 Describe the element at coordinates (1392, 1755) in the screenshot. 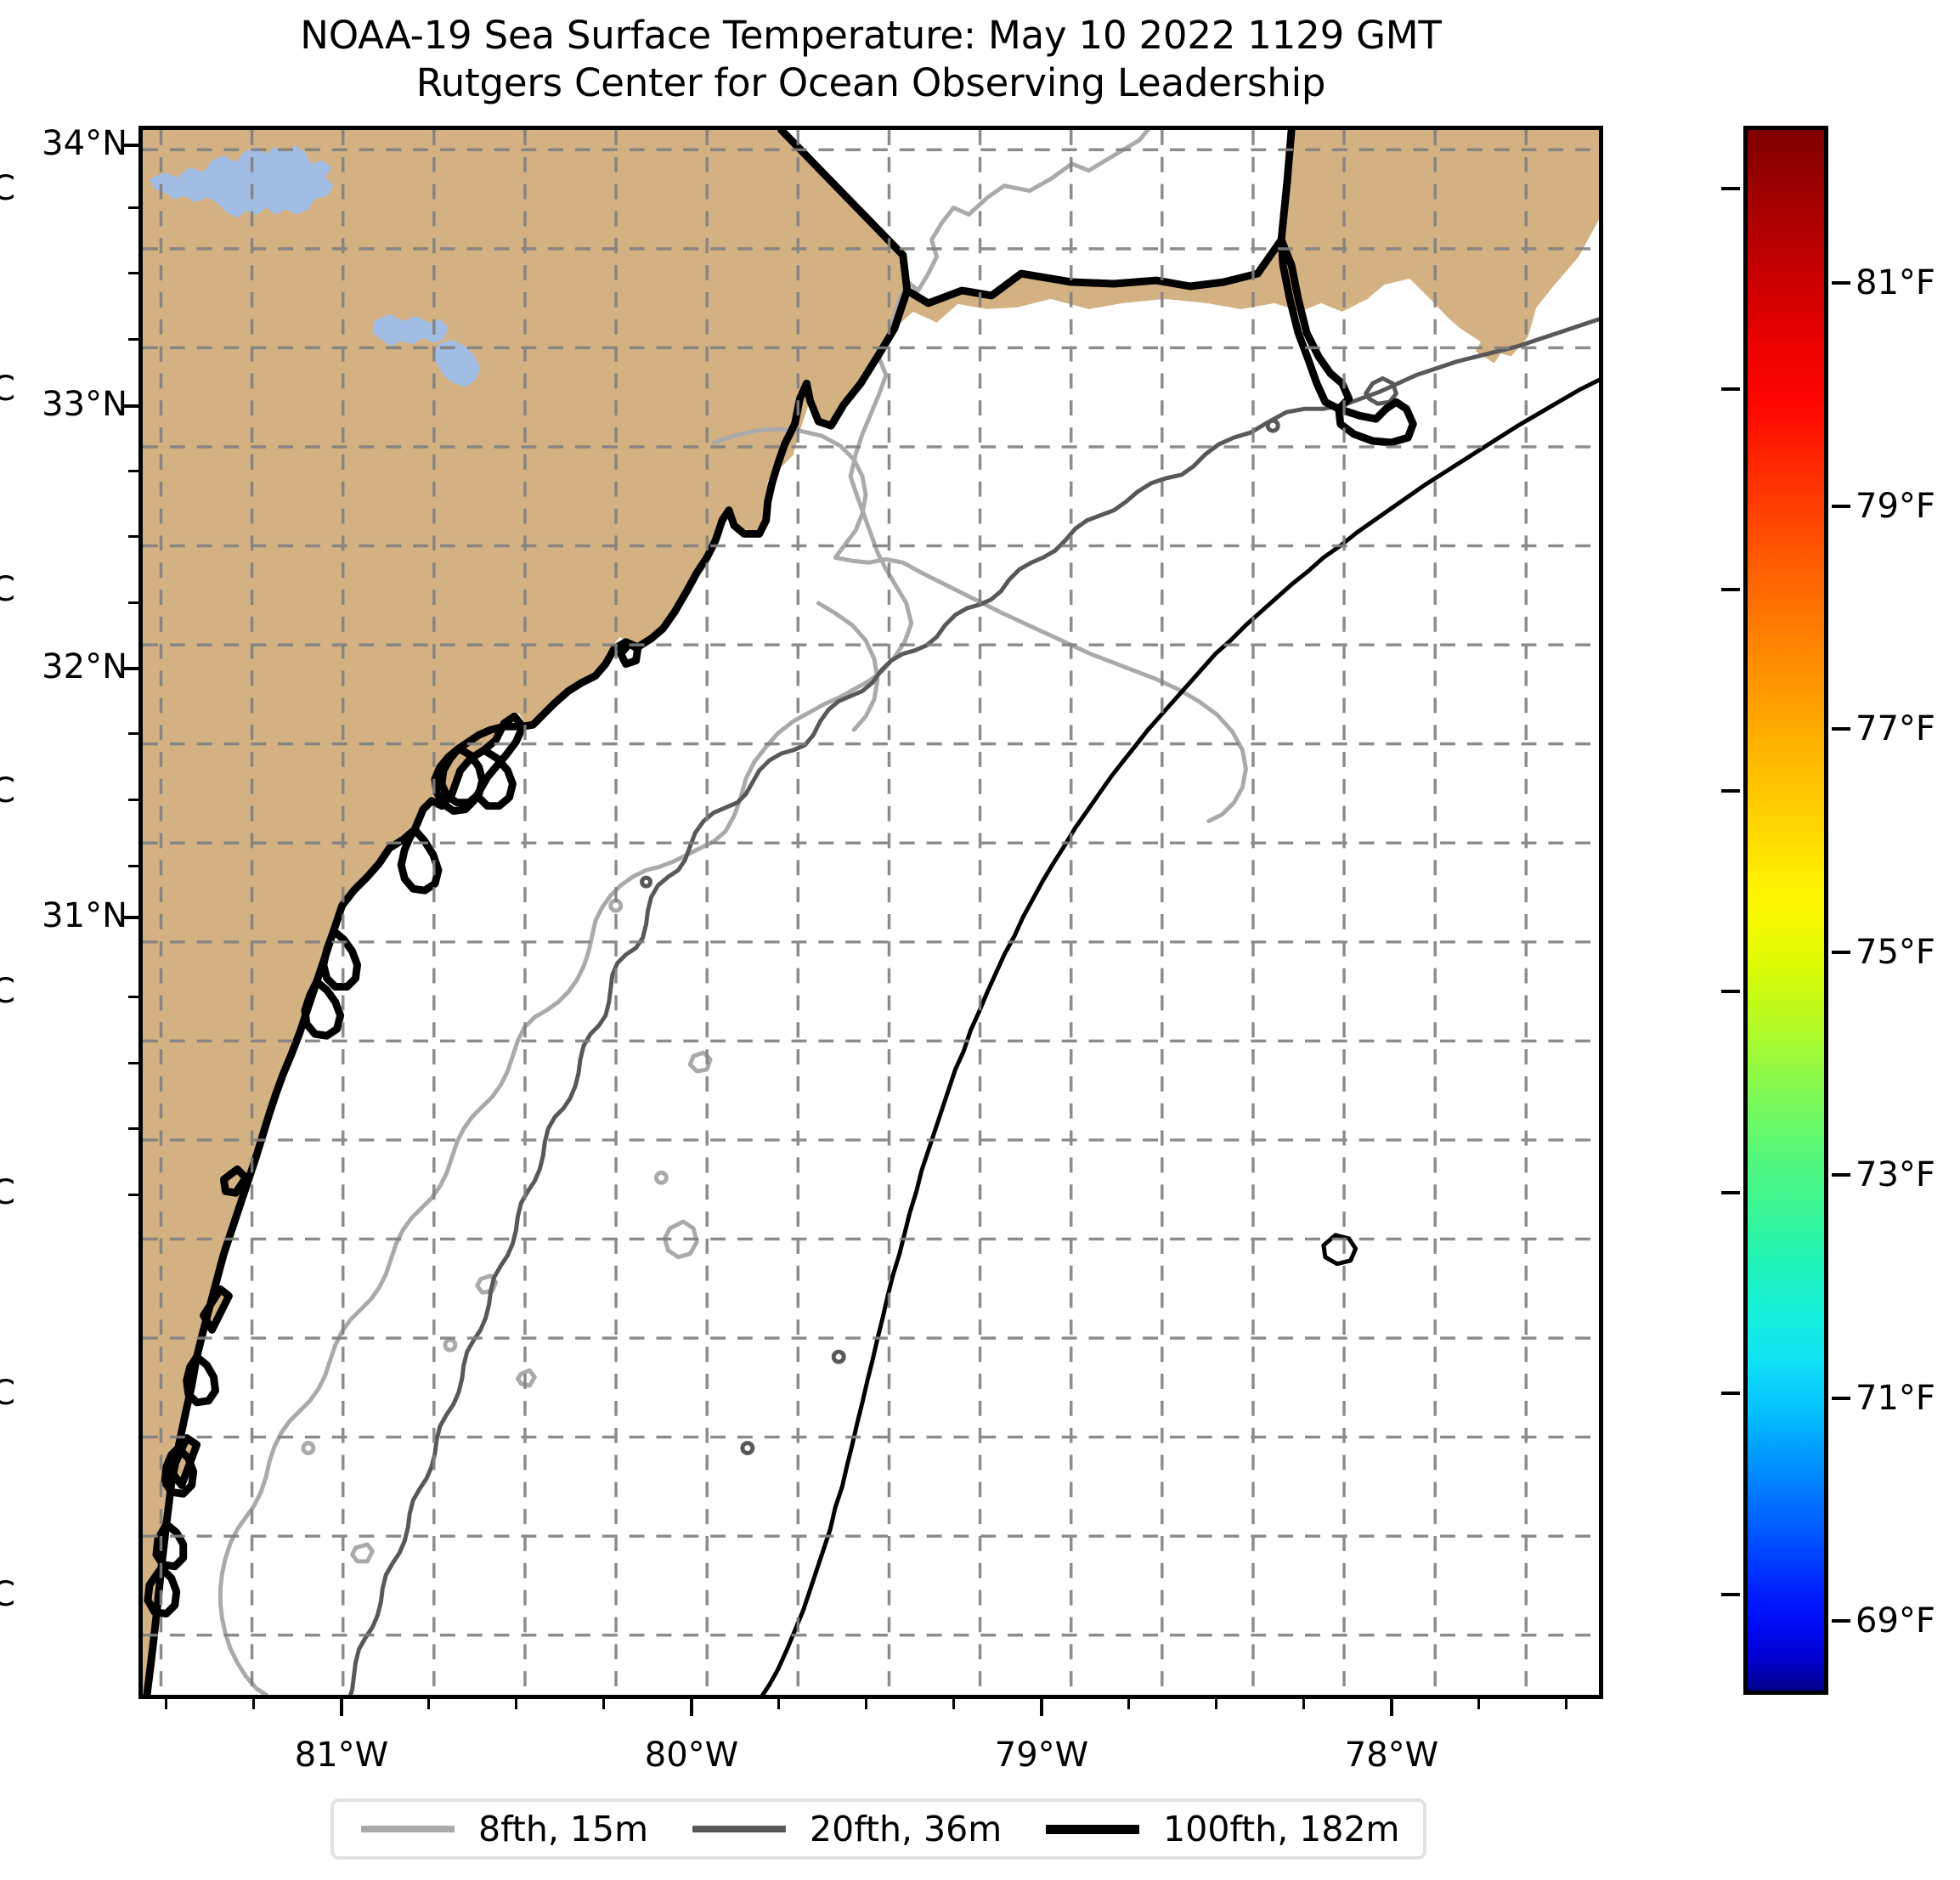

I see `xtick-label-78w: 78°W` at that location.